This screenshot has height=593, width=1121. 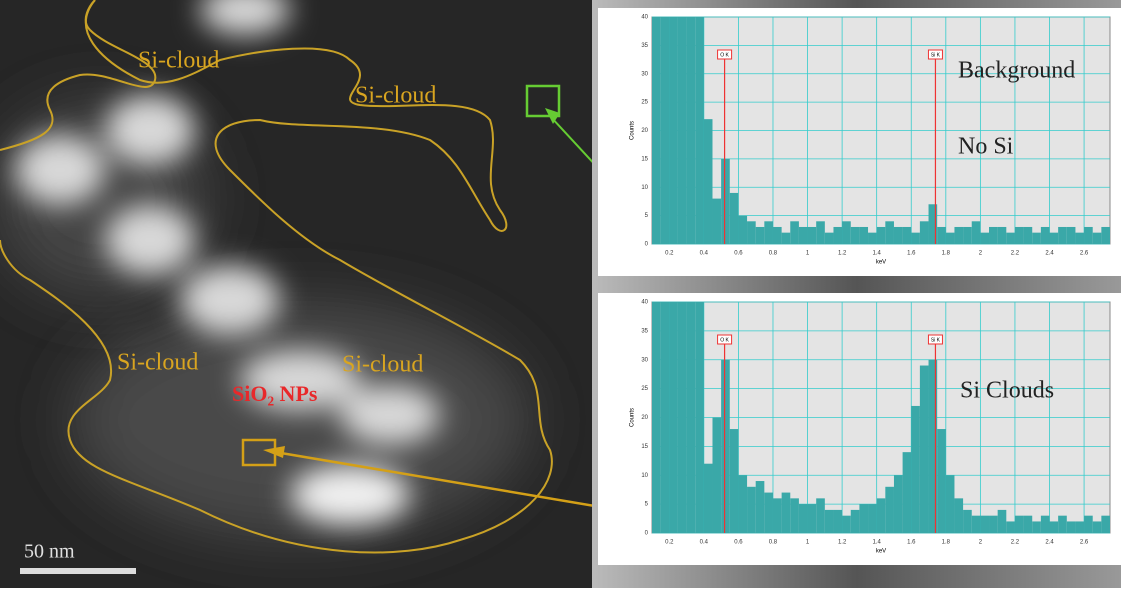 What do you see at coordinates (644, 303) in the screenshot?
I see `y-tick-label: 40` at bounding box center [644, 303].